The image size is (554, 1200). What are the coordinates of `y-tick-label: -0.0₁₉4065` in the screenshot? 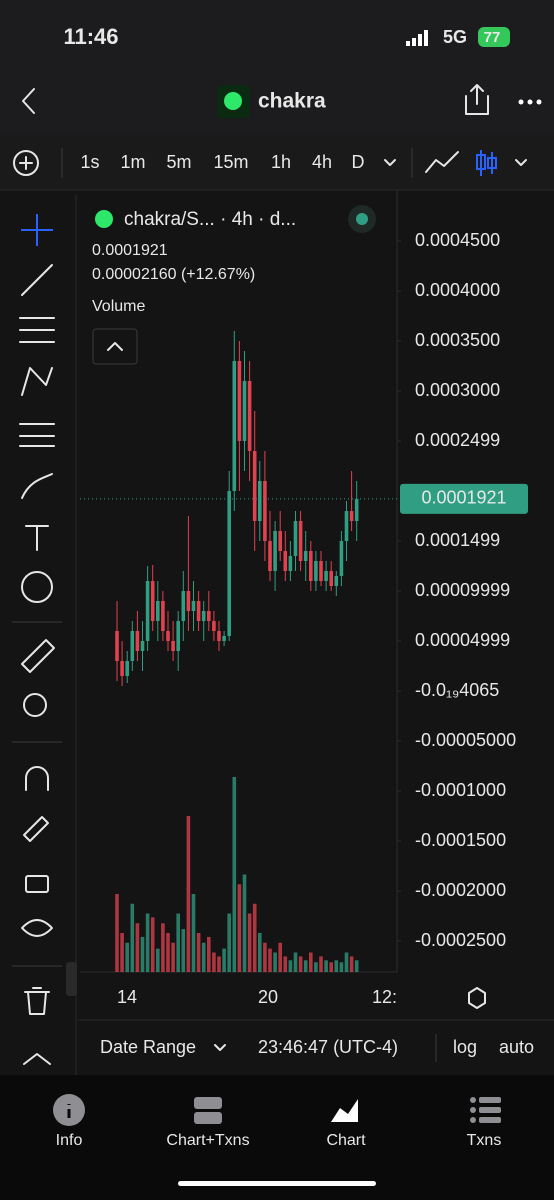 It's located at (457, 690).